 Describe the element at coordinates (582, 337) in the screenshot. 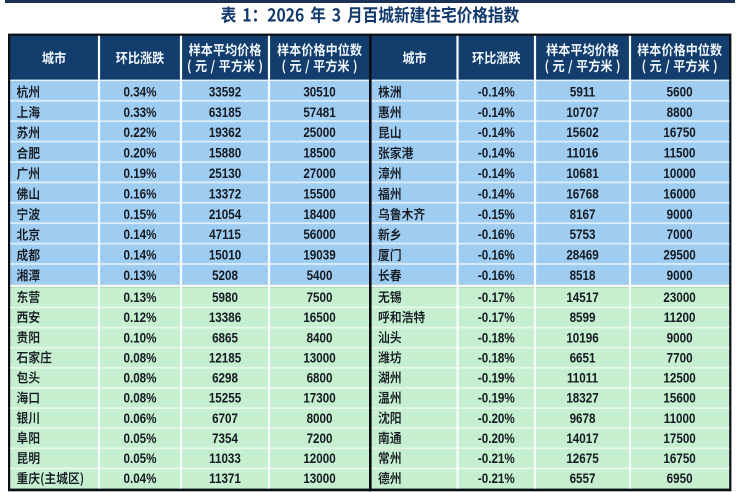

I see `svg-text: 10196` at that location.